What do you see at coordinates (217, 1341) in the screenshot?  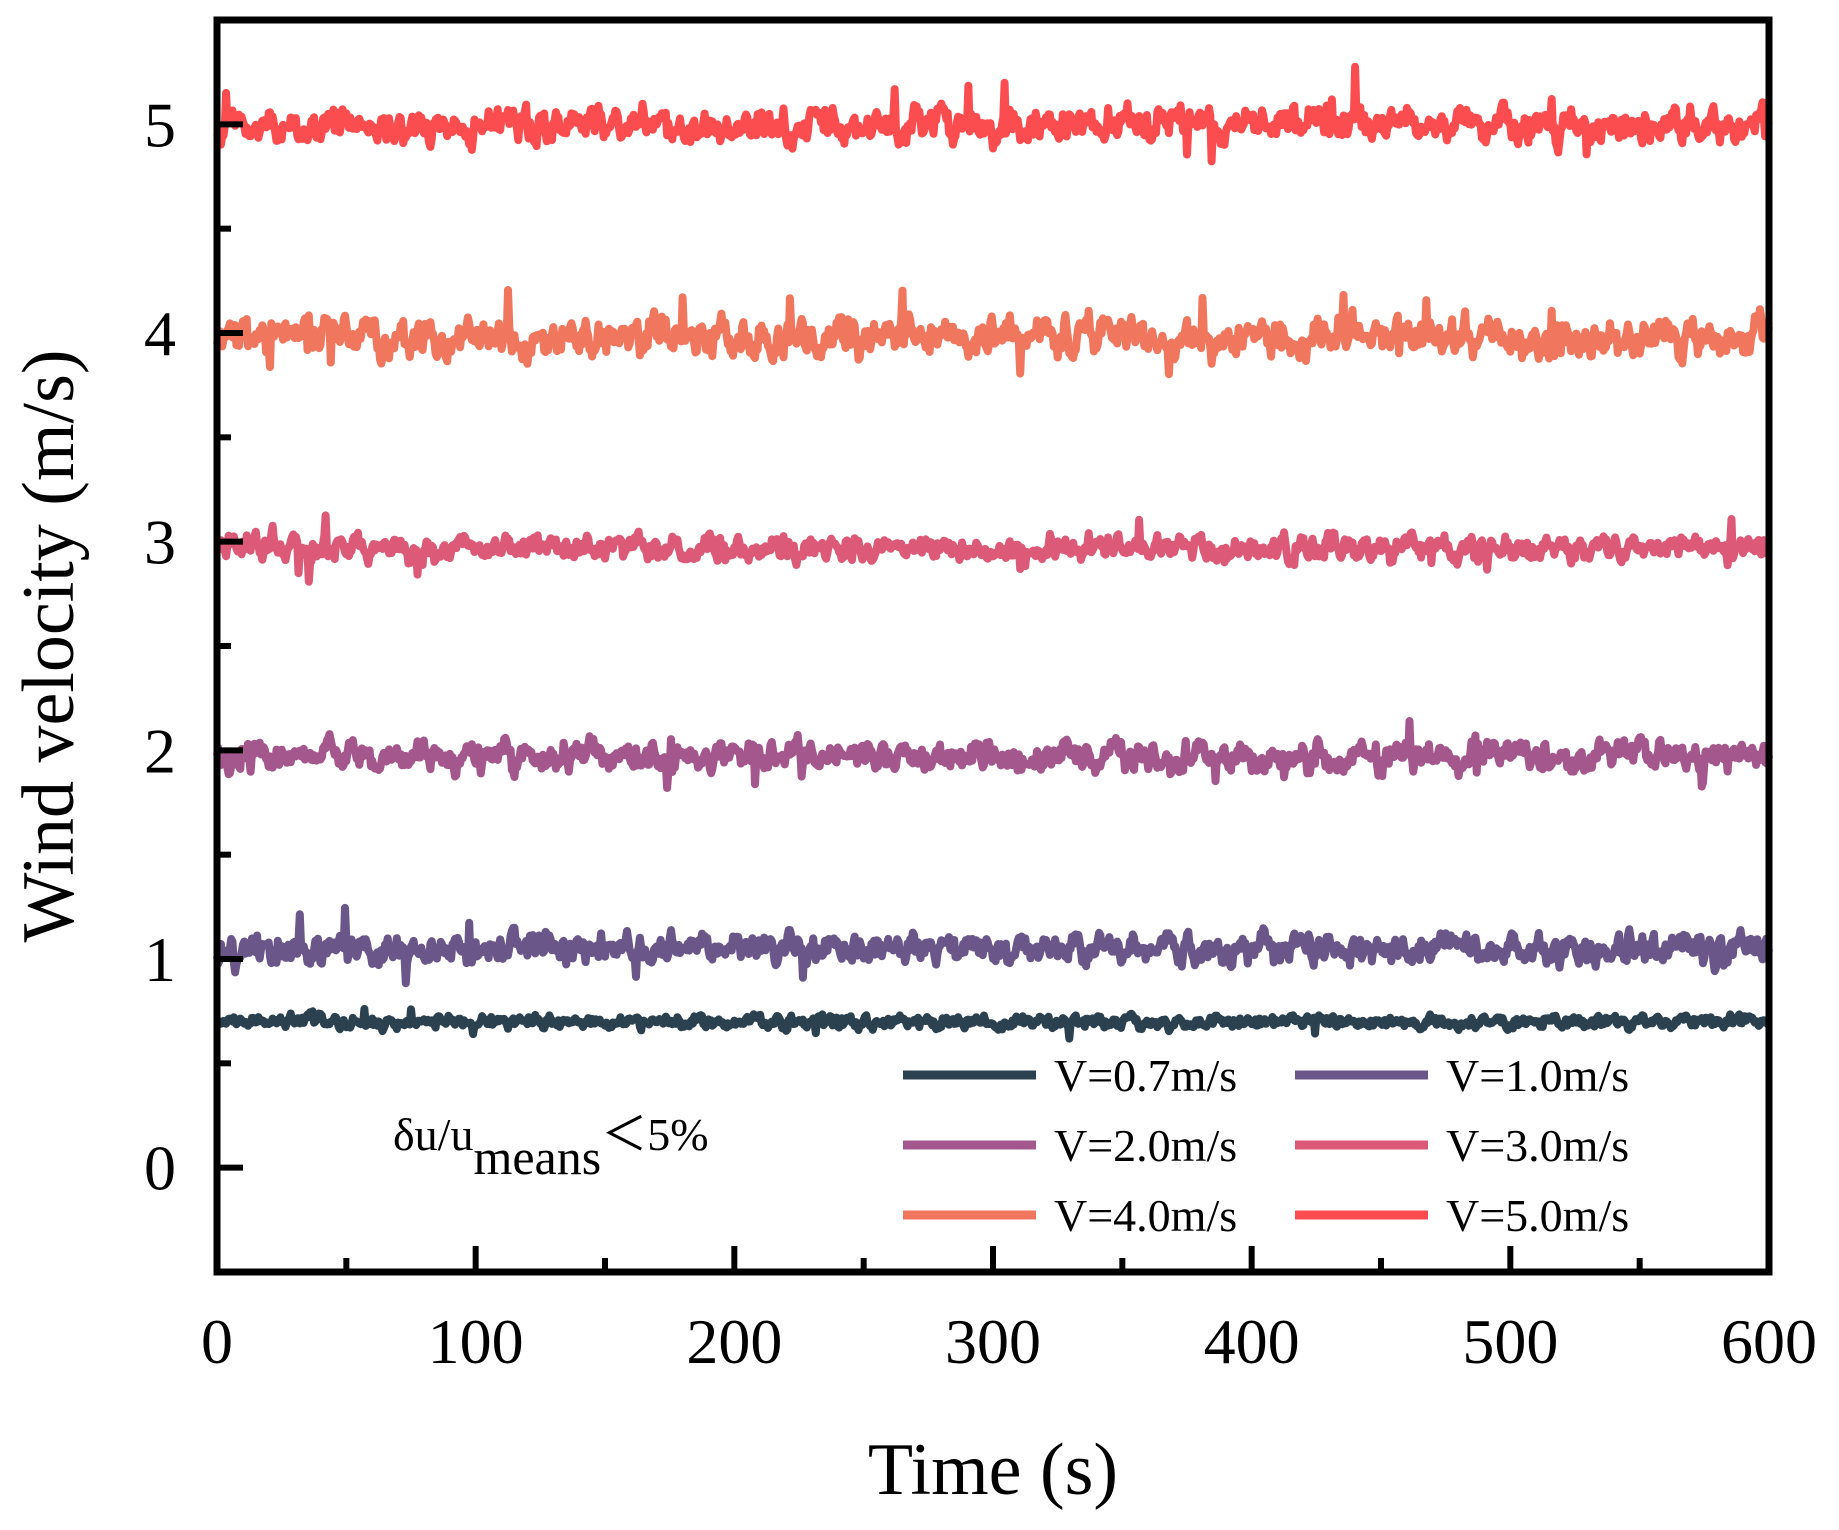 I see `x-tick-label: 0` at bounding box center [217, 1341].